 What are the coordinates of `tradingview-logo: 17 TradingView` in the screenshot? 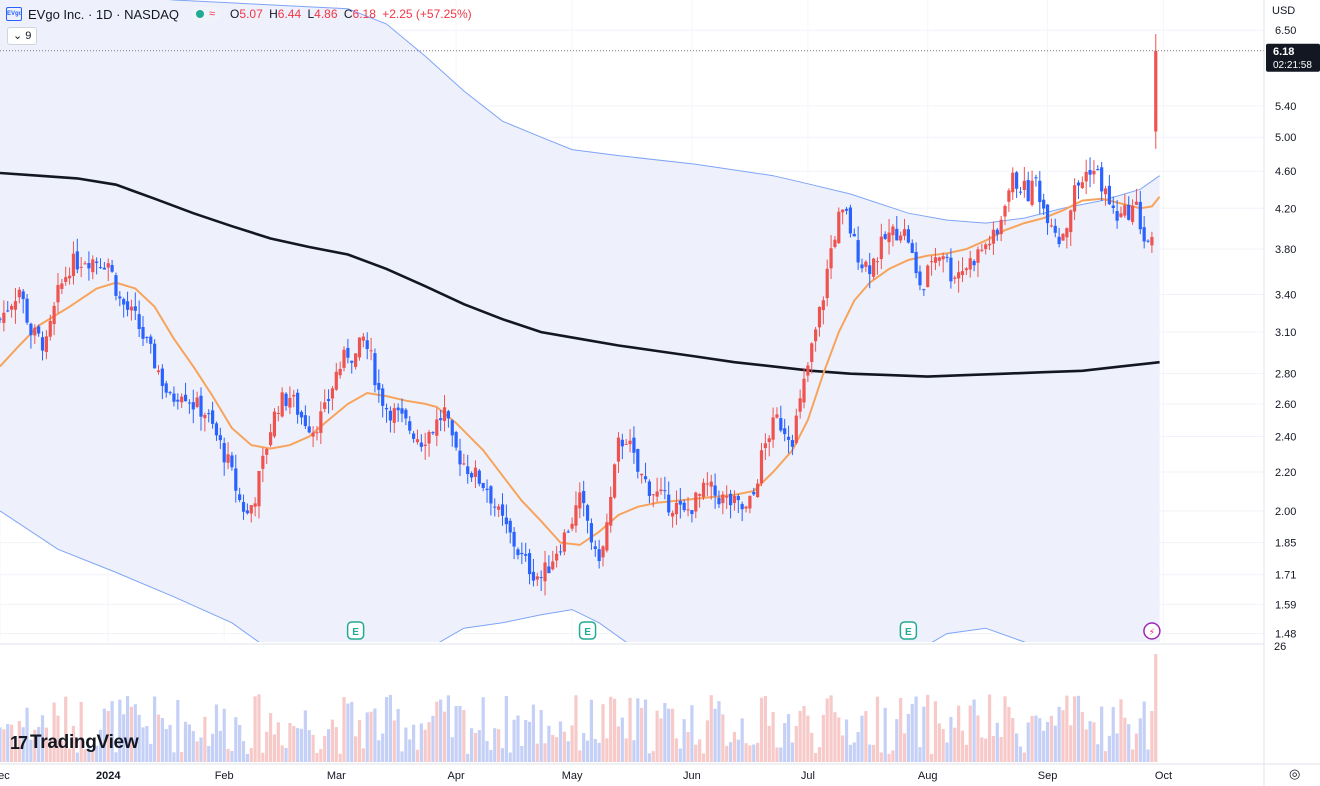 It's located at (74, 743).